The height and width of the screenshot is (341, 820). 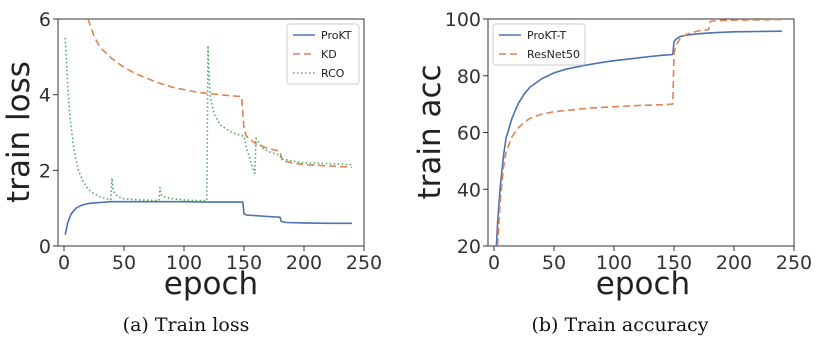 I want to click on acc-xtick-label: 100, so click(x=614, y=263).